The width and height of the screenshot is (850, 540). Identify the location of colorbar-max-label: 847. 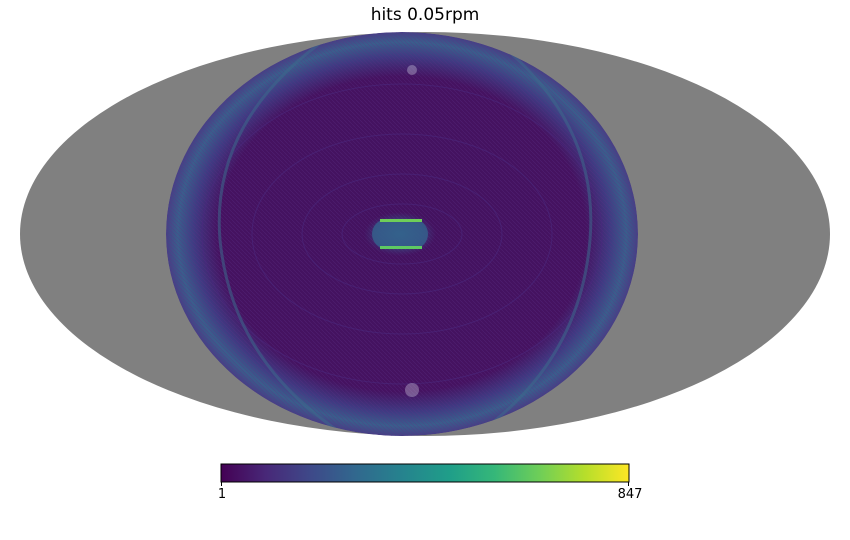
(630, 494).